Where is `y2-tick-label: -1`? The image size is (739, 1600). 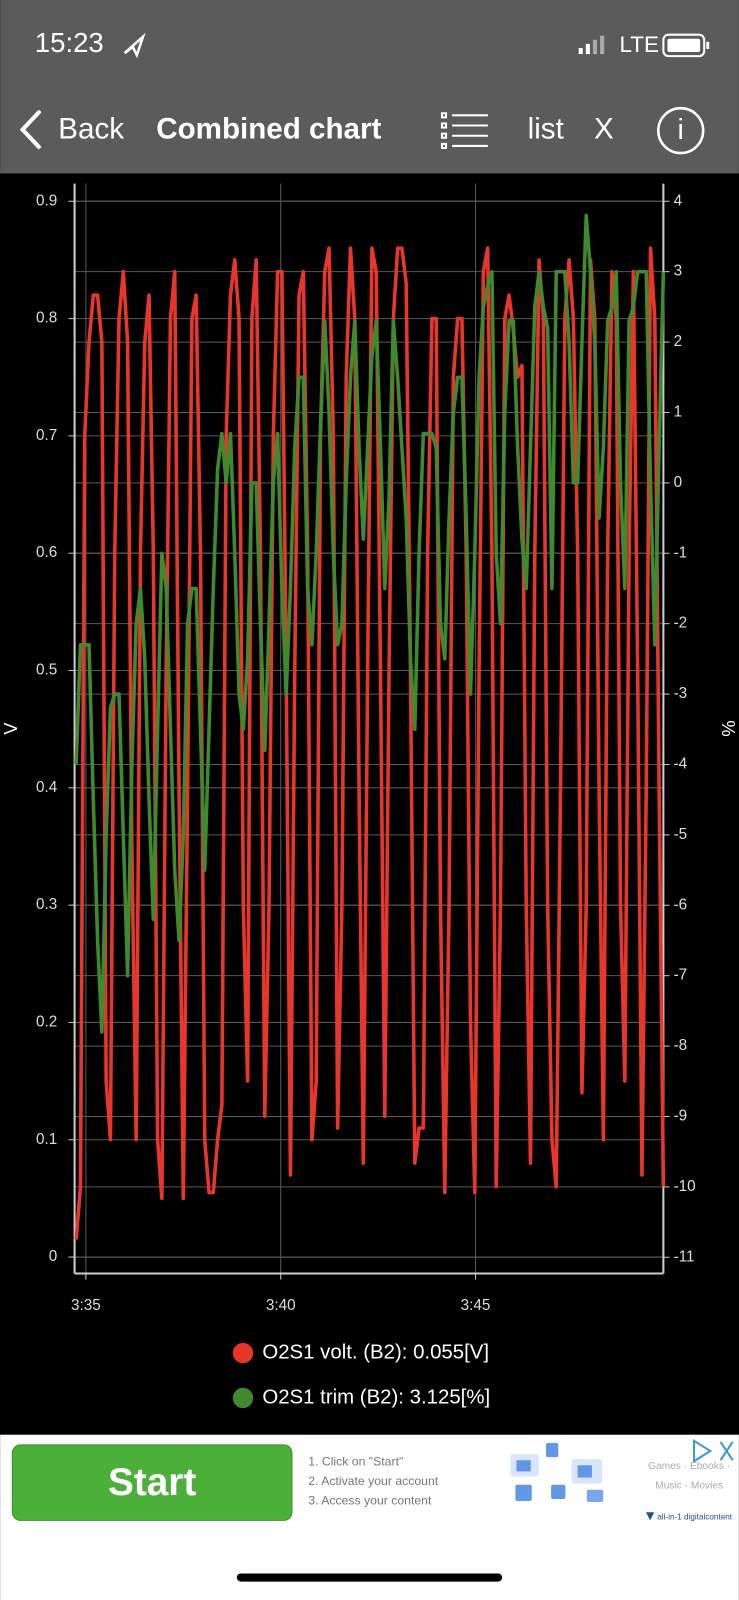 y2-tick-label: -1 is located at coordinates (681, 552).